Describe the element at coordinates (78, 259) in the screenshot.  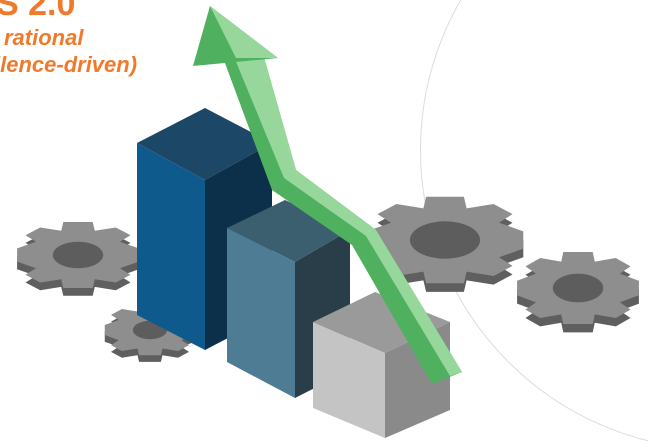
I see `left-gear-icon` at that location.